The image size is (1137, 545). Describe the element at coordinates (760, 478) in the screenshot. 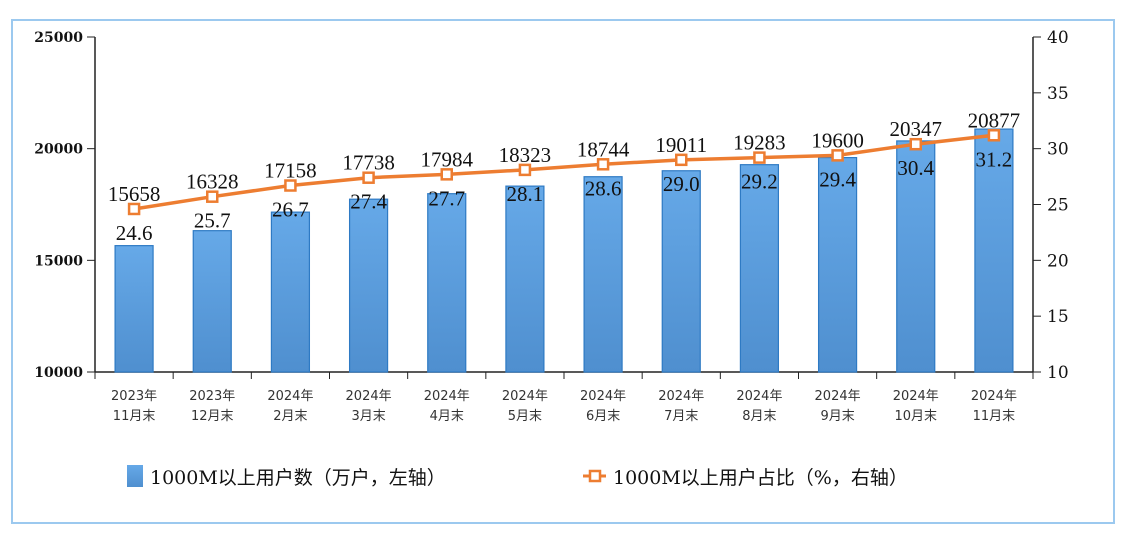

I see `legend-line-label: 1000M以上用户占比（%，右轴）` at that location.